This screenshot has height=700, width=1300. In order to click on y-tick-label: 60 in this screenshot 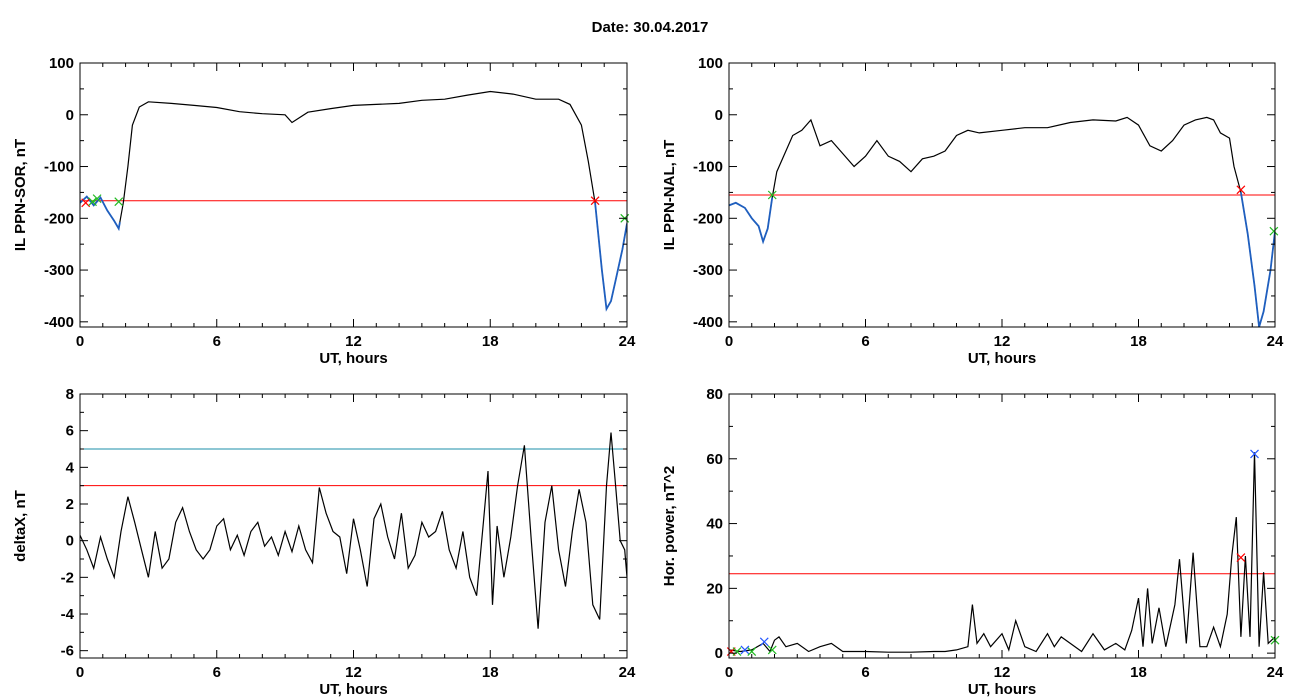, I will do `click(714, 459)`.